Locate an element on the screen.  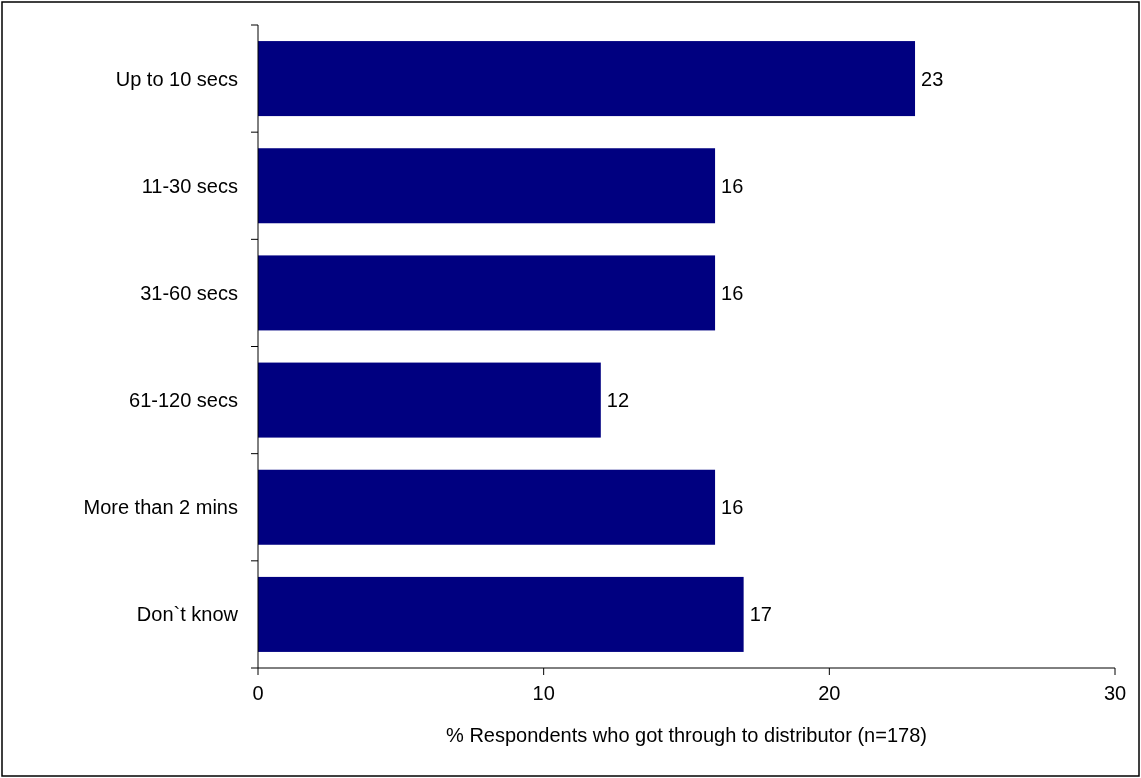
y-tick-label: More than 2 mins is located at coordinates (160, 507).